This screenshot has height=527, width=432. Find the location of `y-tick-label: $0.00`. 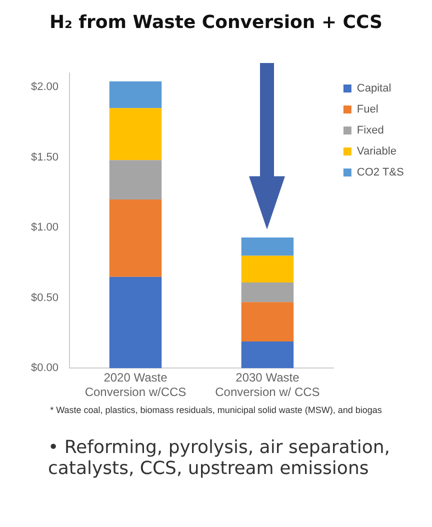

y-tick-label: $0.00 is located at coordinates (44, 368).